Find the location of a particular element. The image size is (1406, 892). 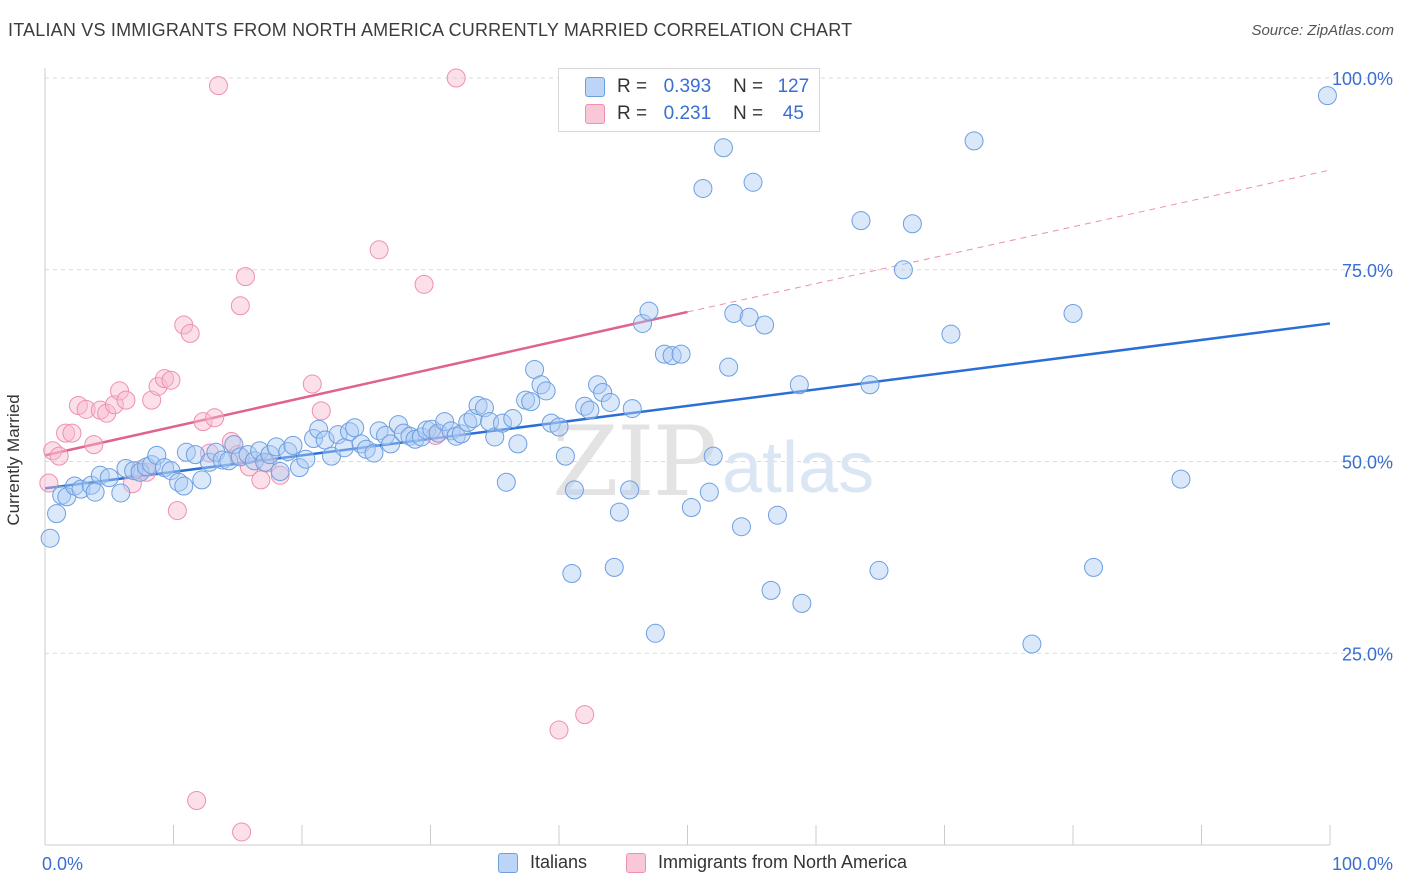

y-tick-label: 75.0% is located at coordinates (1367, 271).